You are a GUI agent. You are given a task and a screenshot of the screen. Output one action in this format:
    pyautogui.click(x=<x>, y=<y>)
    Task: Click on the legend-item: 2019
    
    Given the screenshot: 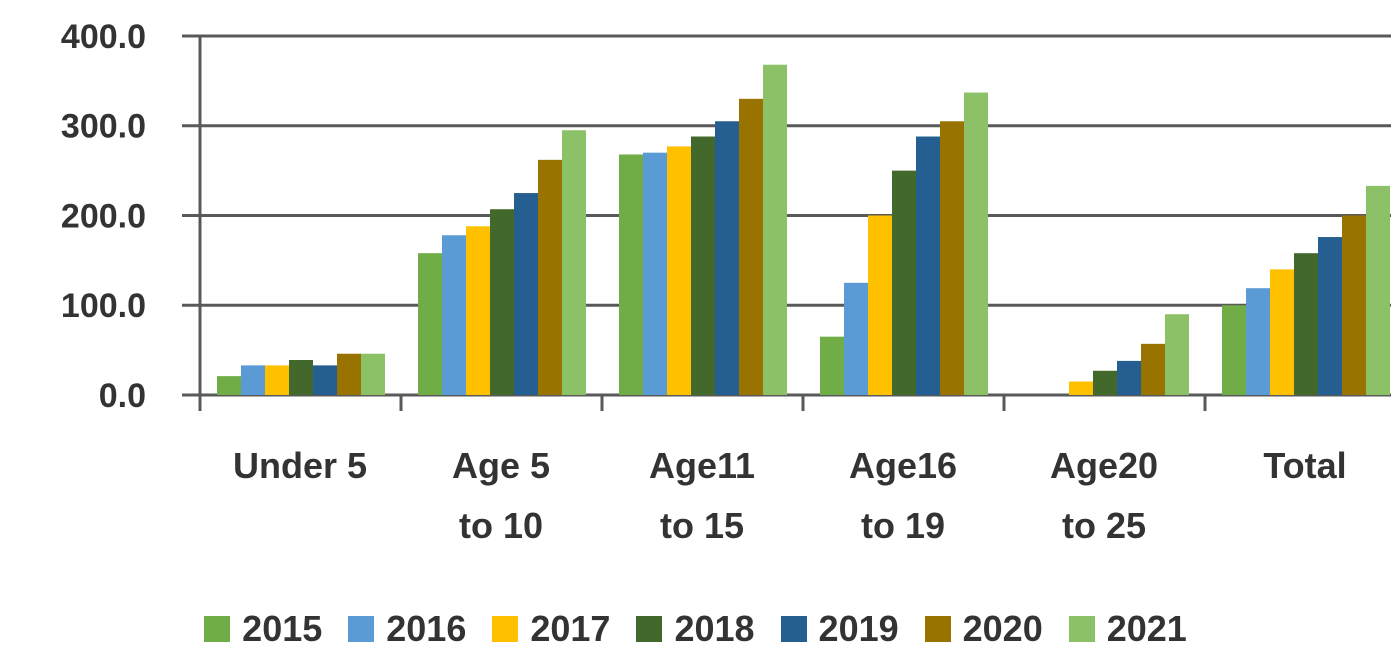 What is the action you would take?
    pyautogui.click(x=839, y=629)
    